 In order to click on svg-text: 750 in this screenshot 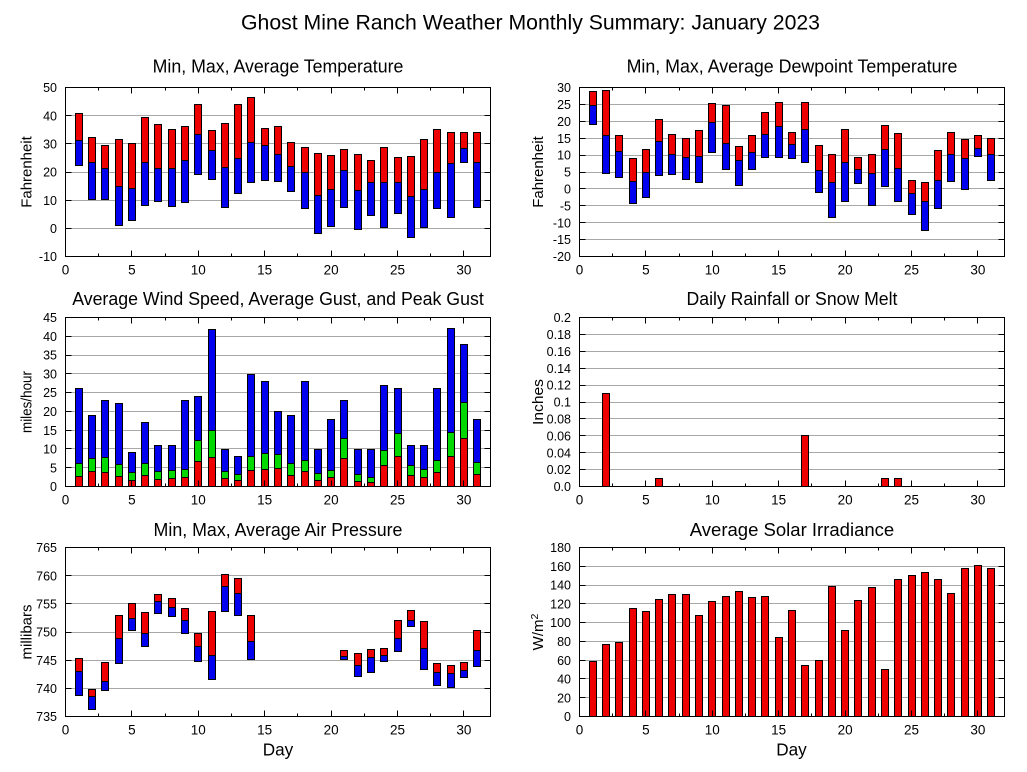, I will do `click(46, 633)`.